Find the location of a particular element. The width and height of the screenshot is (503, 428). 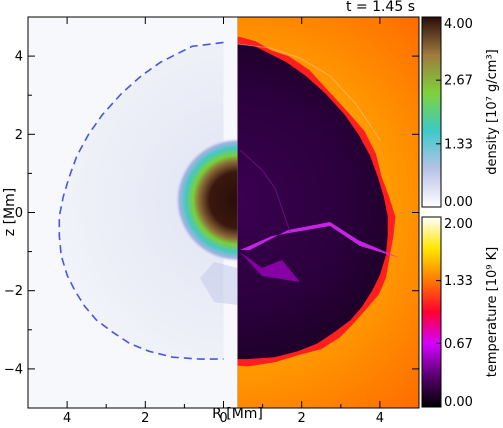

density-core is located at coordinates (206, 200).